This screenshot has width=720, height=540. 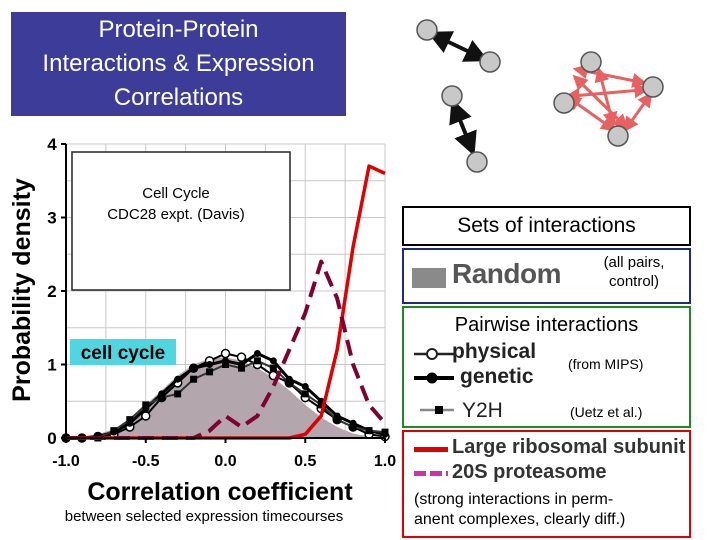 What do you see at coordinates (51, 218) in the screenshot?
I see `y-tick-label: 3` at bounding box center [51, 218].